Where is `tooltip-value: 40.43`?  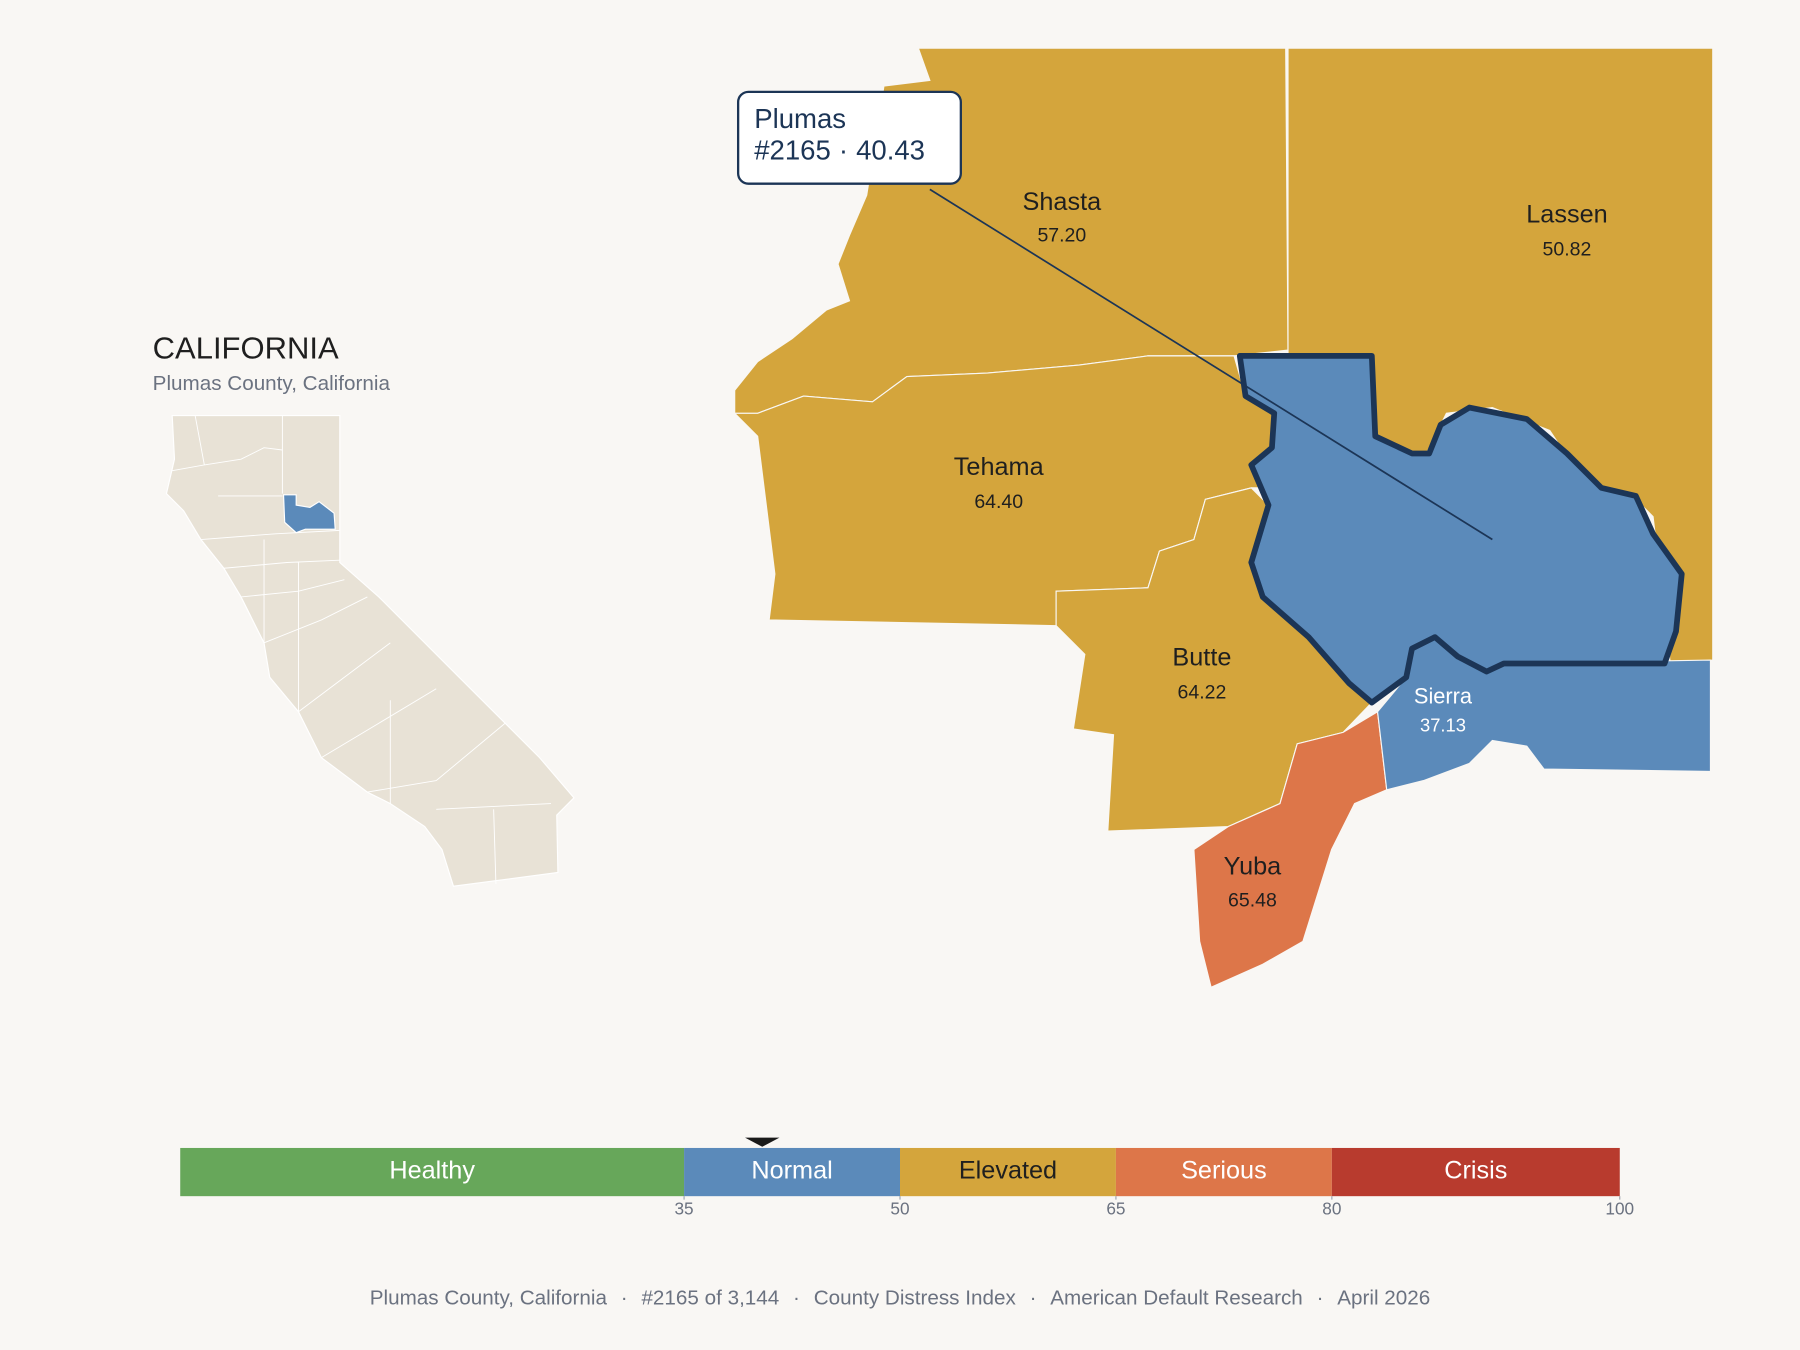 tooltip-value: 40.43 is located at coordinates (890, 150).